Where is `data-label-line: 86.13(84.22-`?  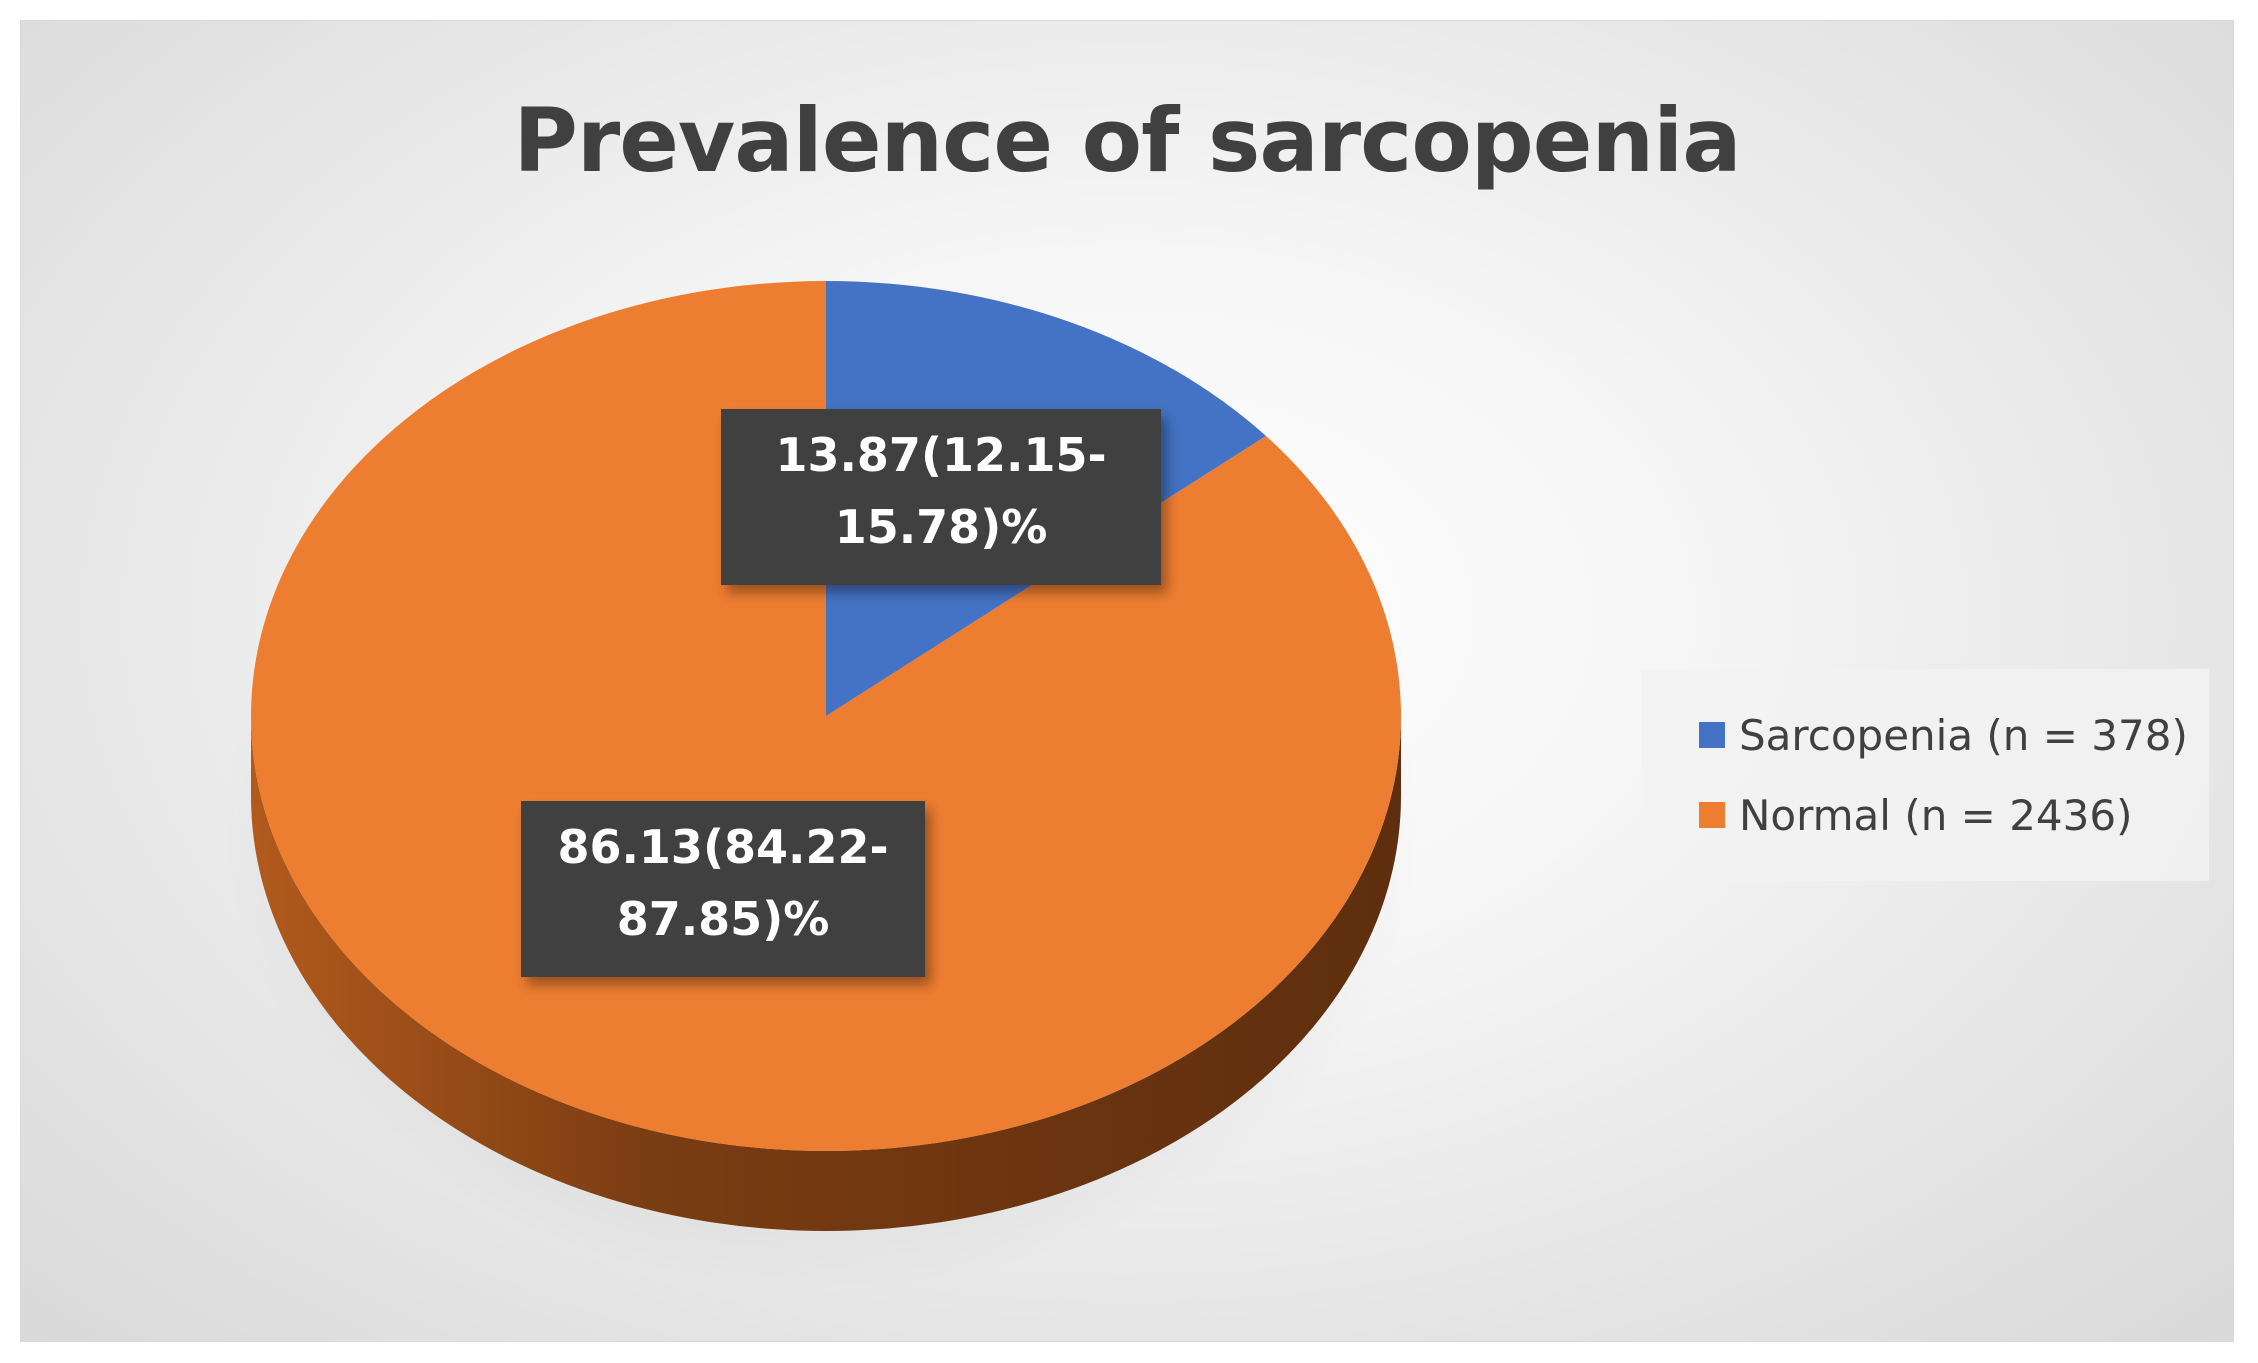 data-label-line: 86.13(84.22- is located at coordinates (722, 847).